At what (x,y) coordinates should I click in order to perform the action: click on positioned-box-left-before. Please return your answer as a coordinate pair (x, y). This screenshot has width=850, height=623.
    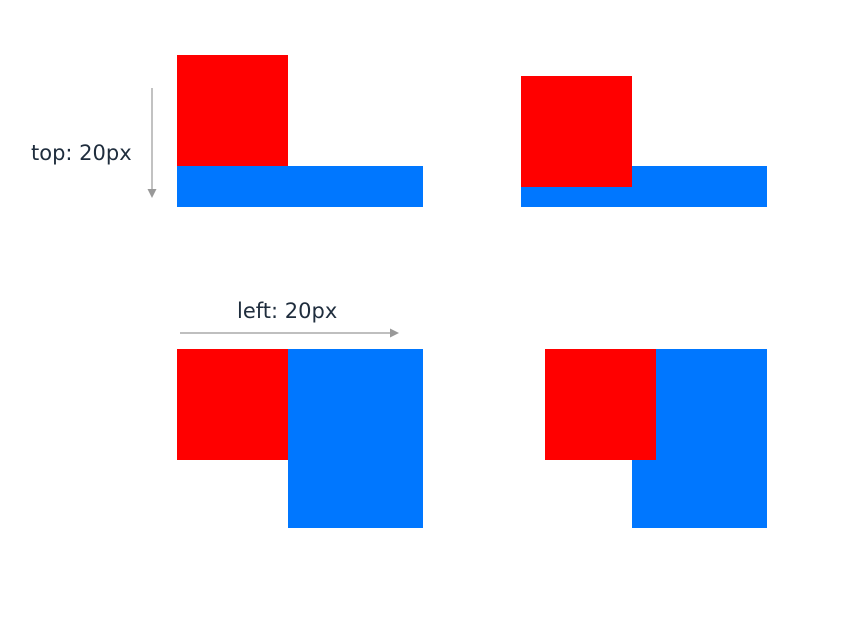
    Looking at the image, I should click on (232, 404).